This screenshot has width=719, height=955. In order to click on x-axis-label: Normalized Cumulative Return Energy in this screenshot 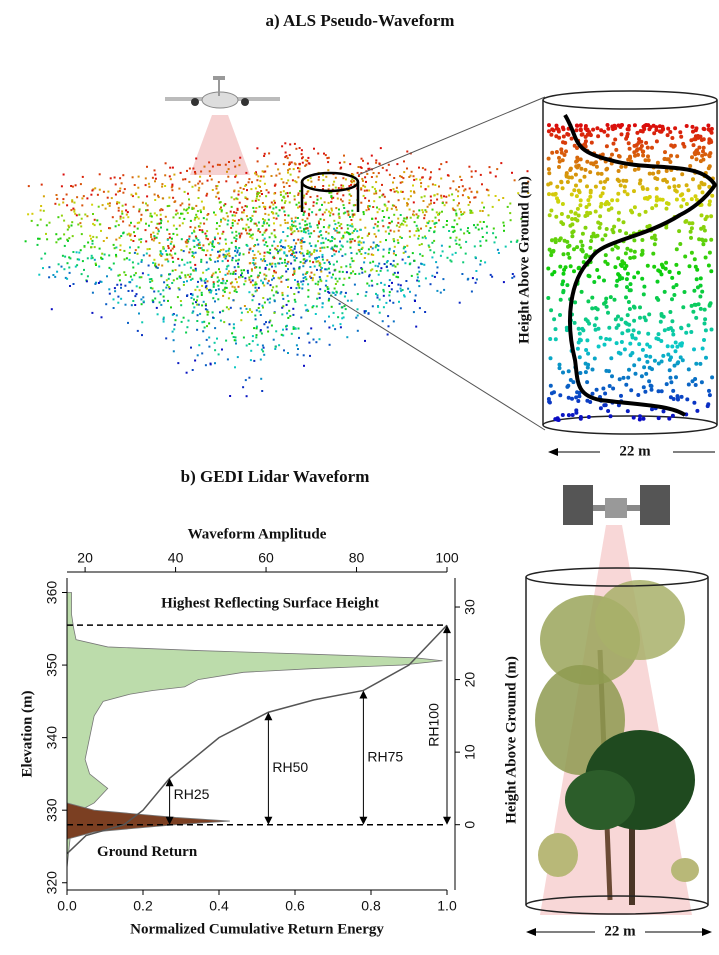, I will do `click(257, 929)`.